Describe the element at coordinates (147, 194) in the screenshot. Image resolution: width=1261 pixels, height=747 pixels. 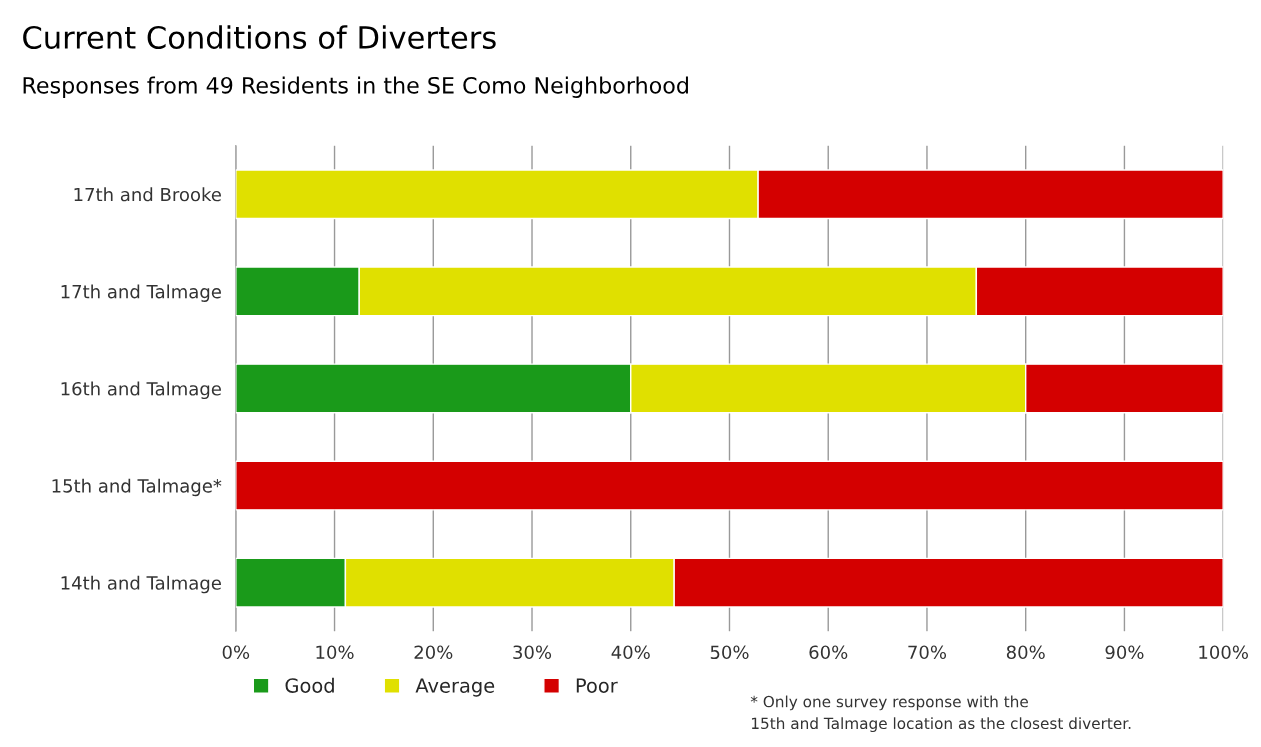
I see `y-tick-label: 17th and Brooke` at that location.